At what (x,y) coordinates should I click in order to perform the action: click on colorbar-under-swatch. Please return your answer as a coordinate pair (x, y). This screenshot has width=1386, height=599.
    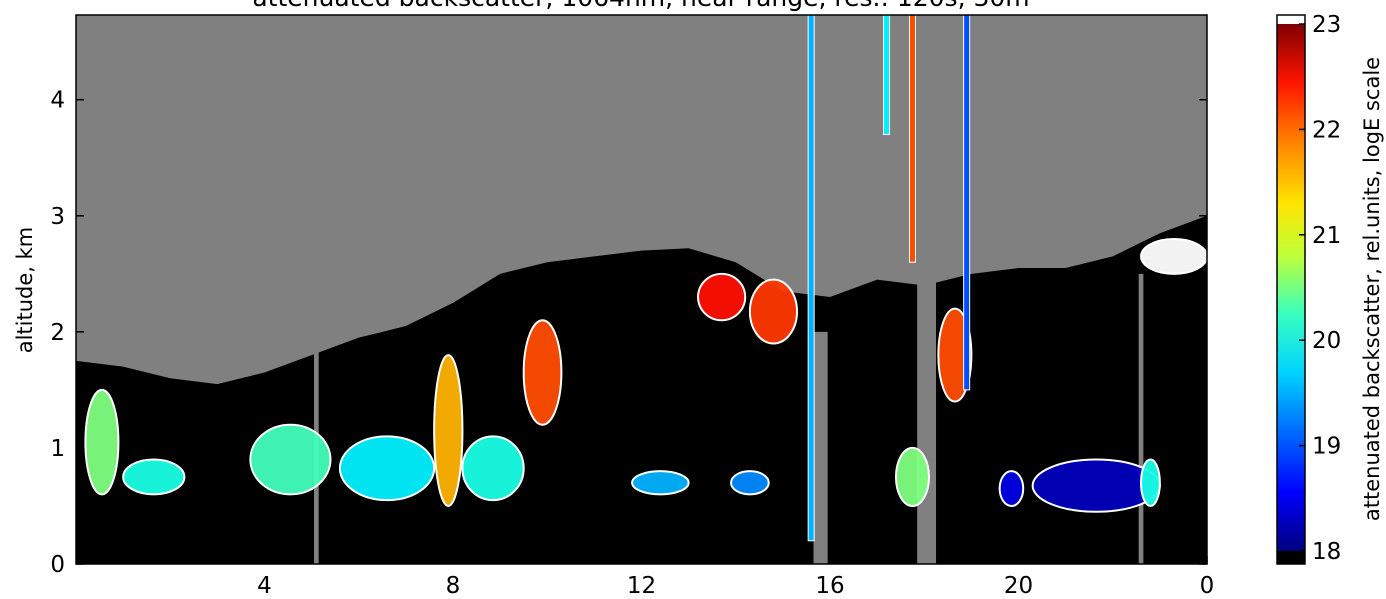
    Looking at the image, I should click on (1291, 557).